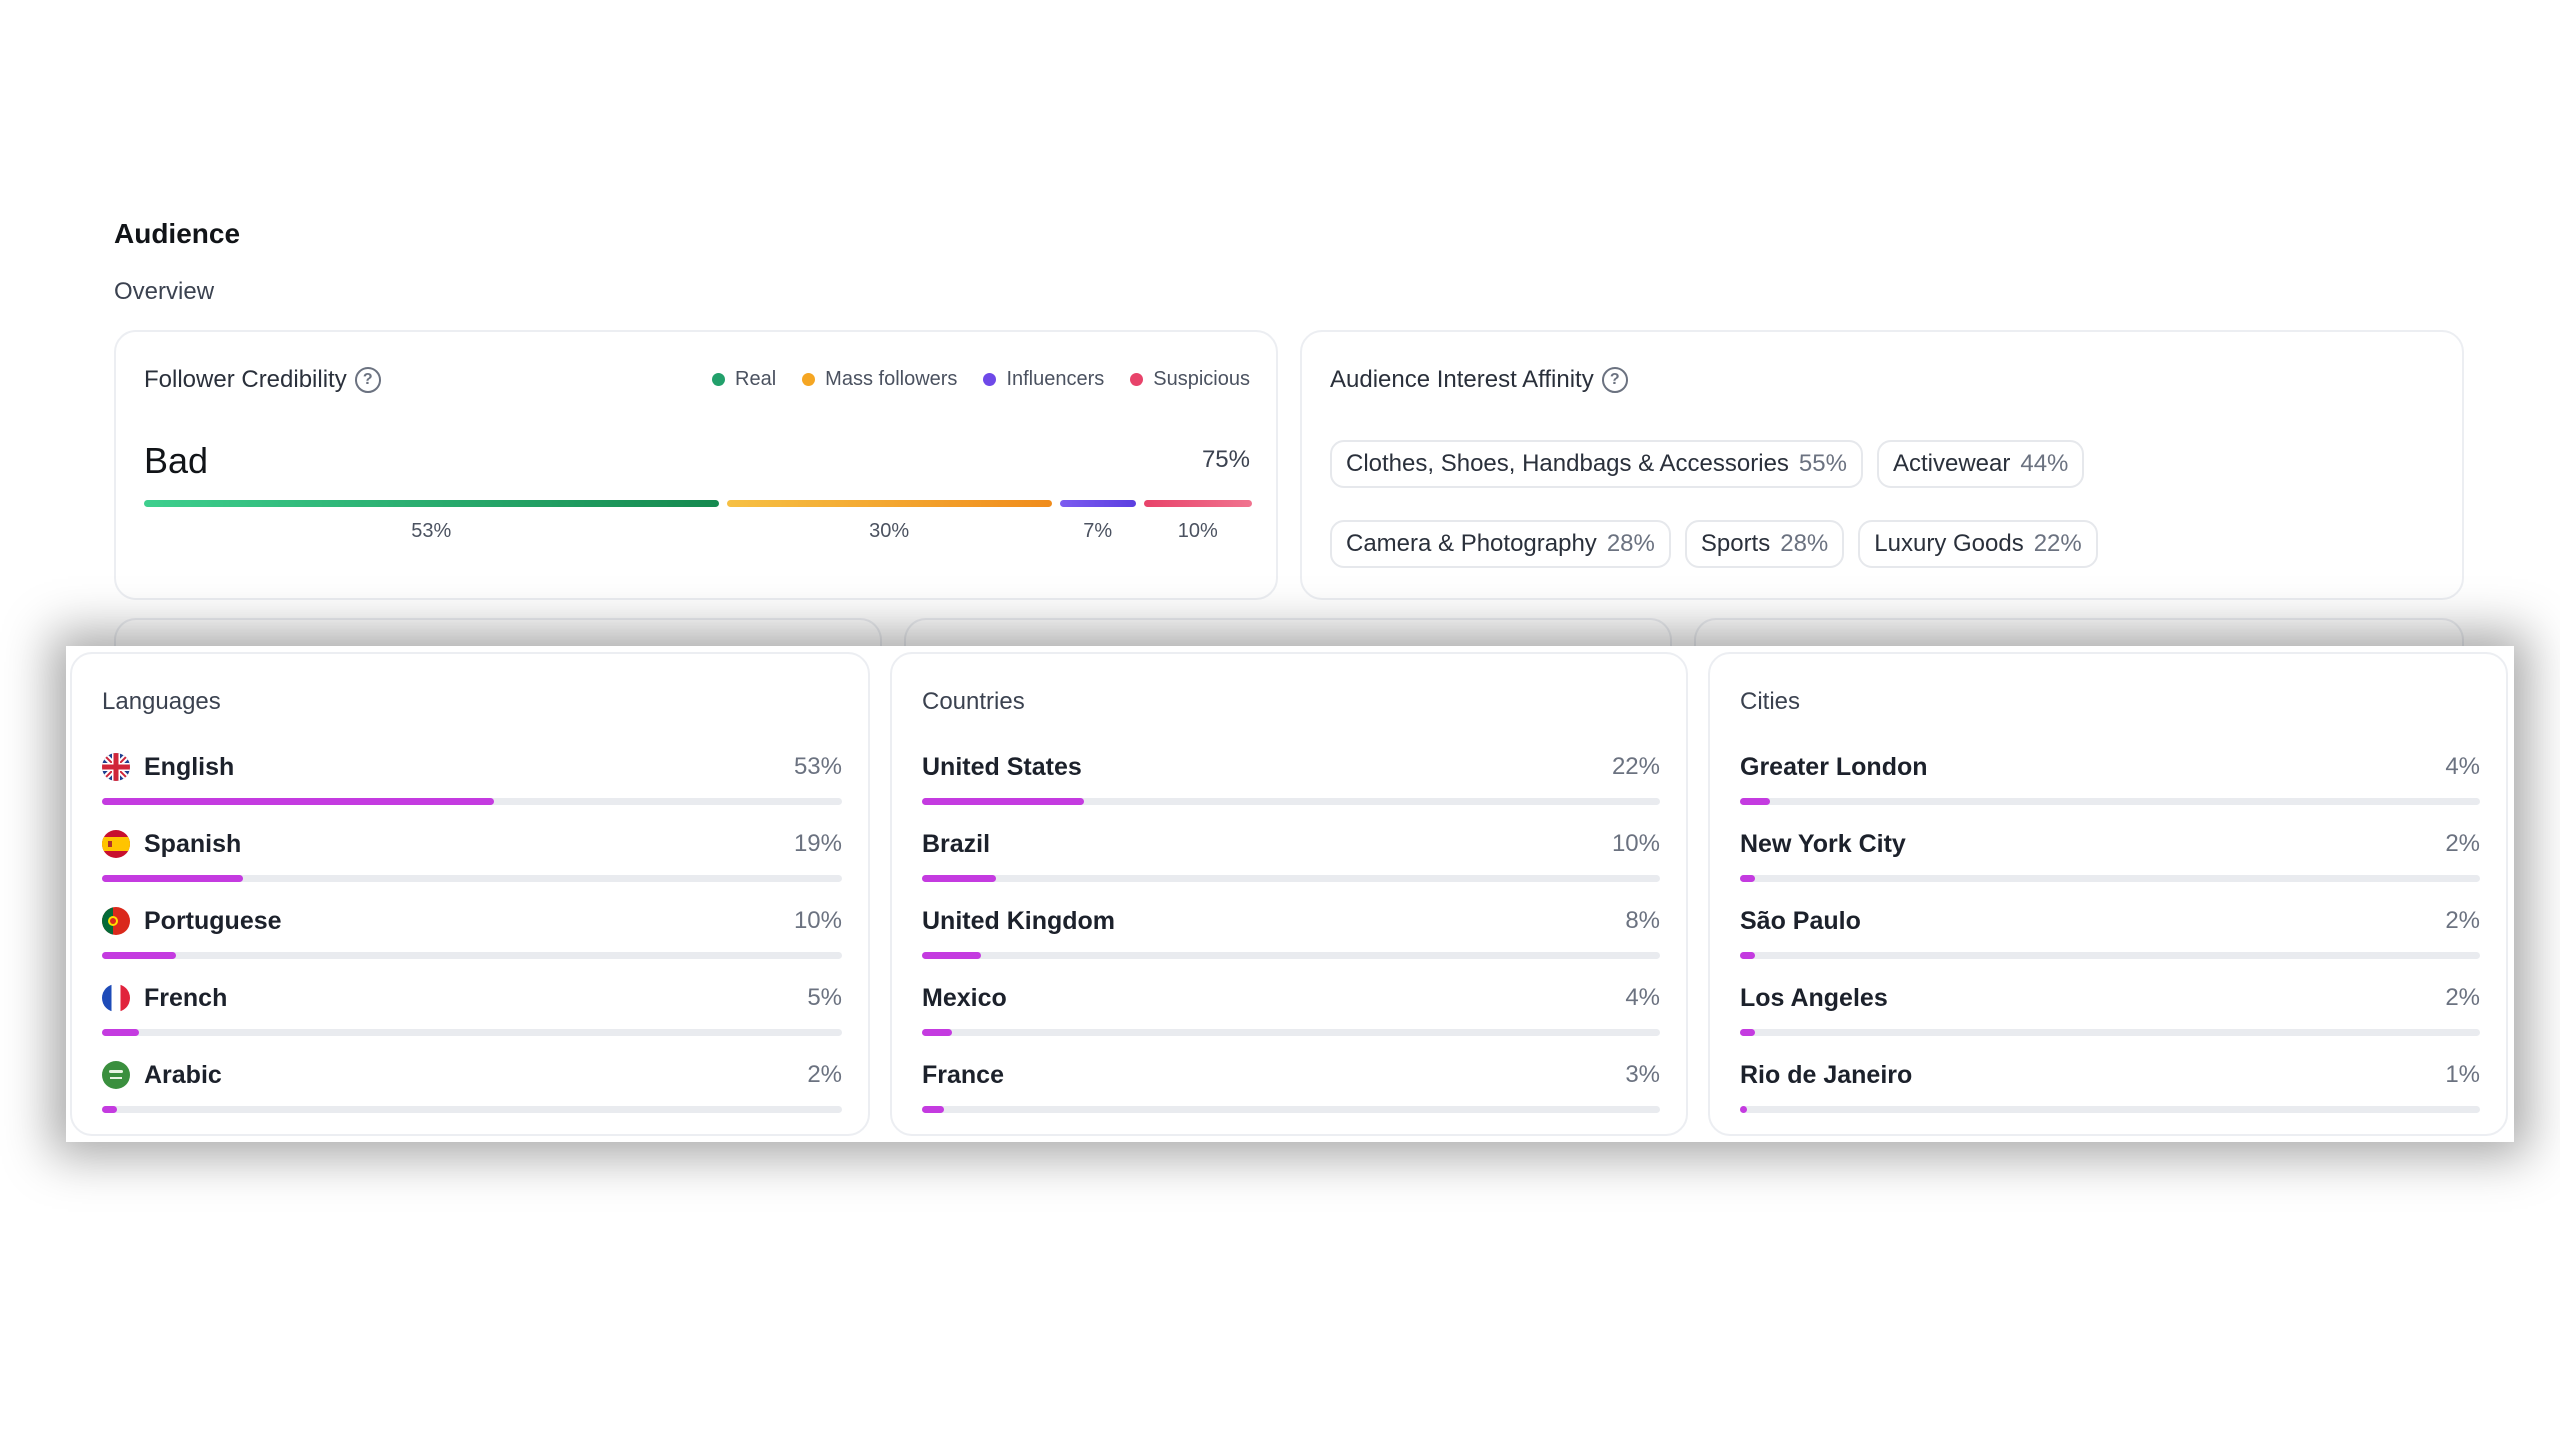 The height and width of the screenshot is (1440, 2560). Describe the element at coordinates (1635, 843) in the screenshot. I see `country-percent: 10%` at that location.